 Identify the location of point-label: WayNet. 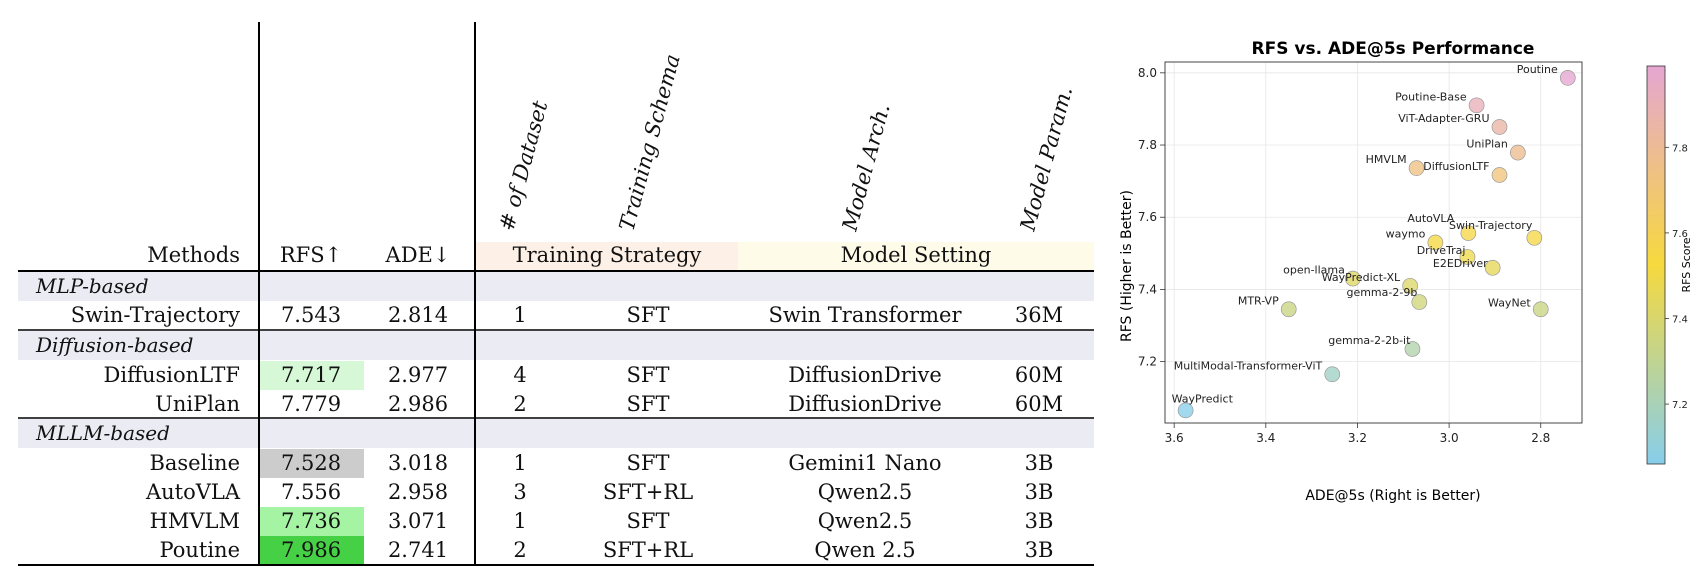
(1509, 302).